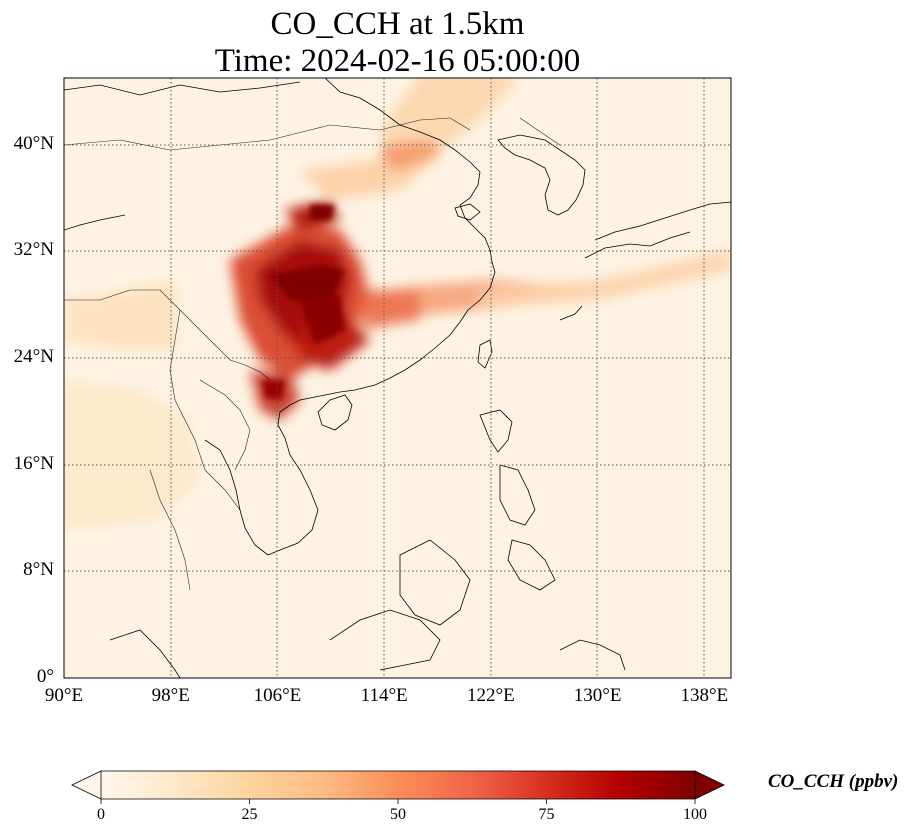 Image resolution: width=921 pixels, height=836 pixels. Describe the element at coordinates (33, 356) in the screenshot. I see `lat-tick-label: 24°N` at that location.